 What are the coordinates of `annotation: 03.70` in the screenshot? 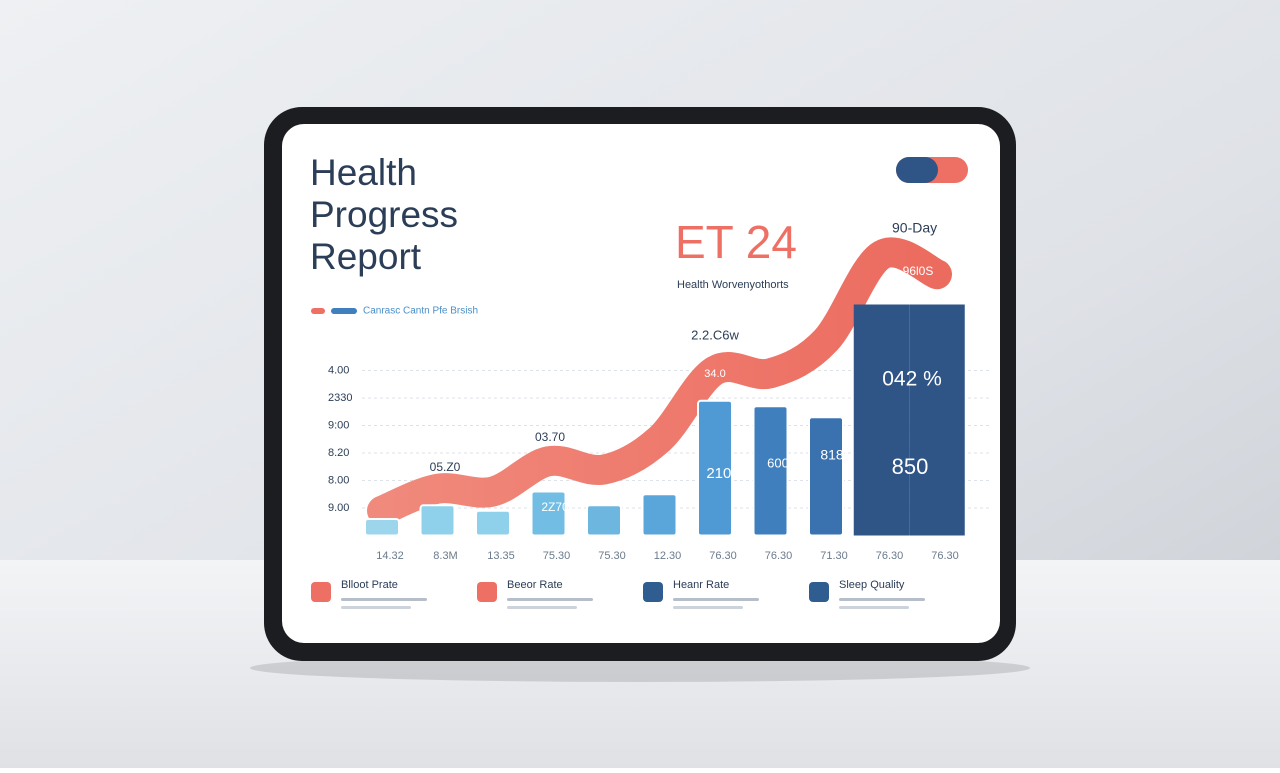 It's located at (550, 437).